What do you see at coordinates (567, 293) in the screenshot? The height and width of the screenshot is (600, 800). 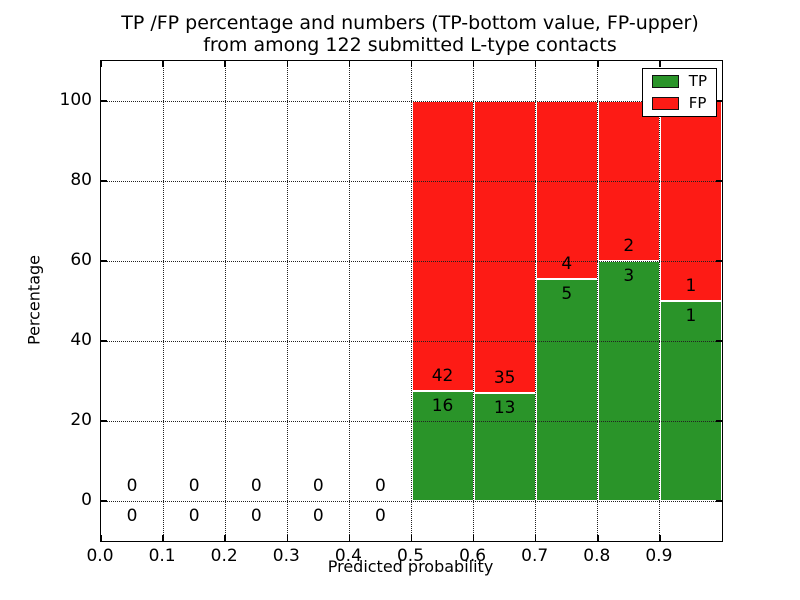 I see `annotation-tp-count: 5` at bounding box center [567, 293].